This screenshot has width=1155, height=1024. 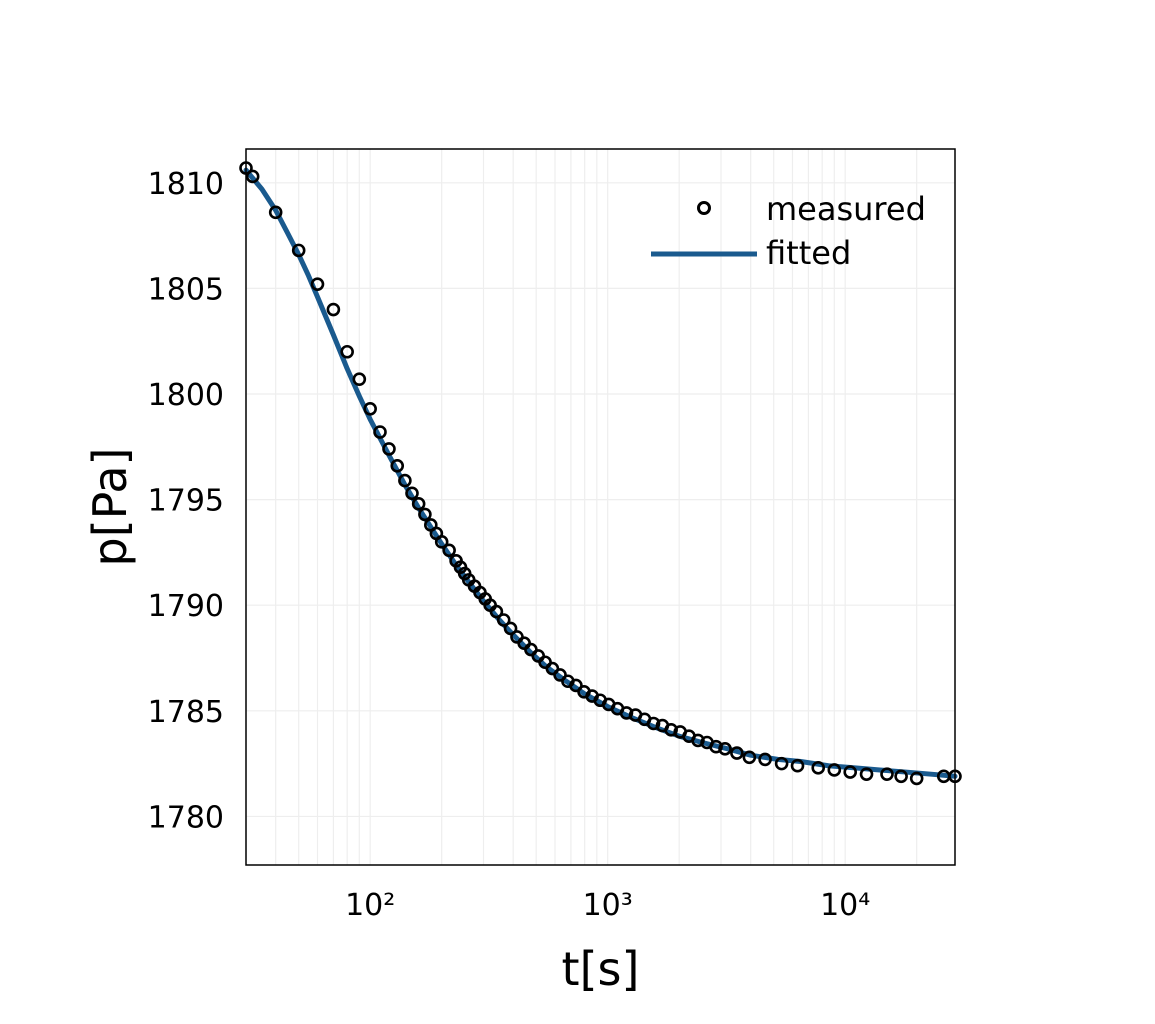 I want to click on x-tick-label: 10³, so click(x=608, y=905).